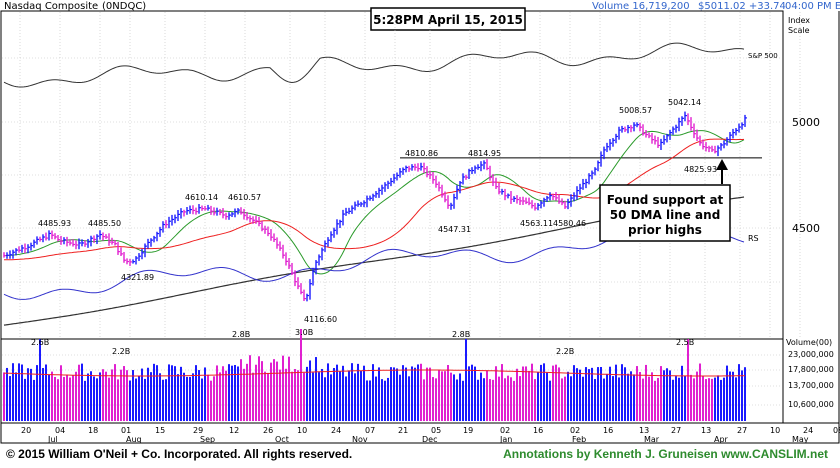 This screenshot has width=840, height=468. Describe the element at coordinates (207, 439) in the screenshot. I see `date-axis-month: Sep` at that location.